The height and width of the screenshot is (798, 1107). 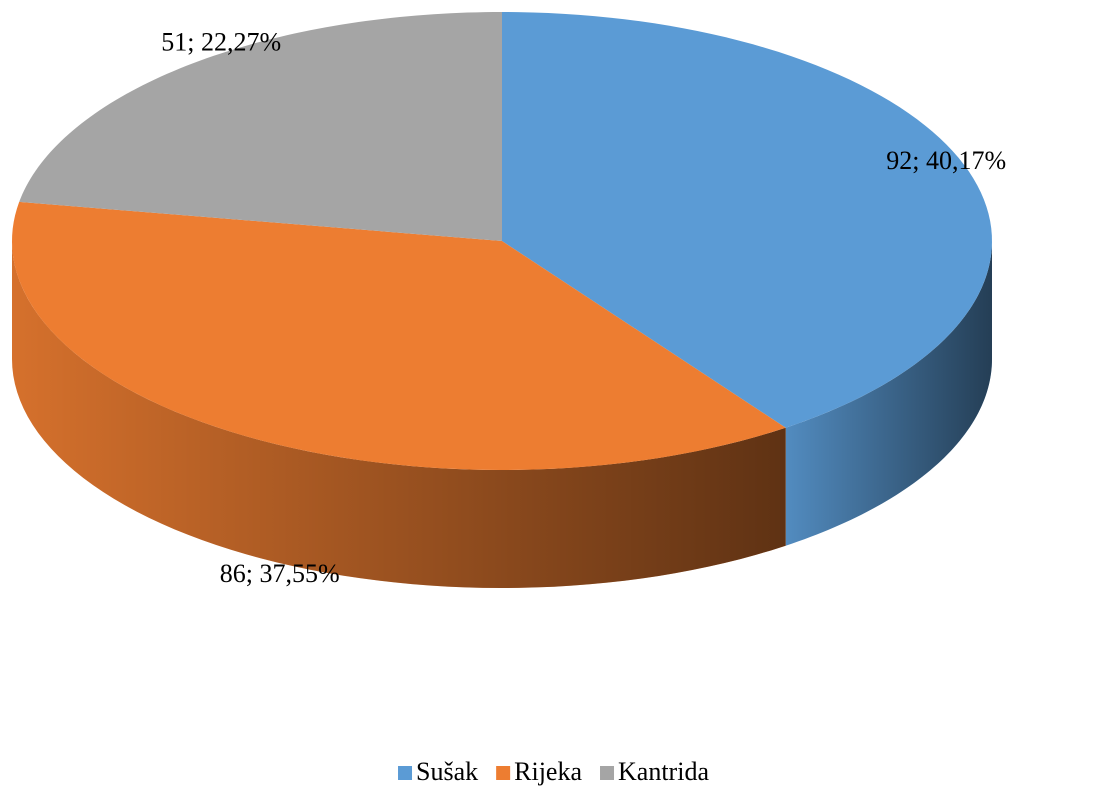 What do you see at coordinates (261, 126) in the screenshot?
I see `slice` at bounding box center [261, 126].